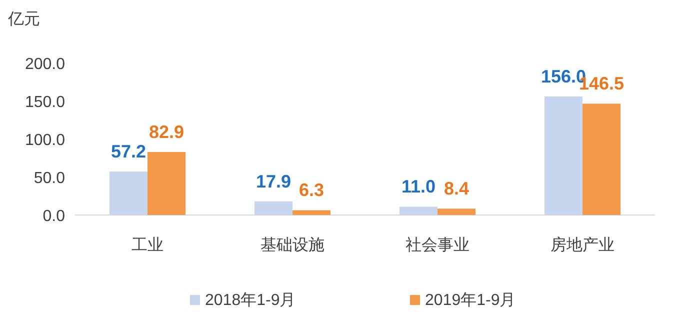  Describe the element at coordinates (470, 300) in the screenshot. I see `legend-label: 2019年1-9月` at that location.